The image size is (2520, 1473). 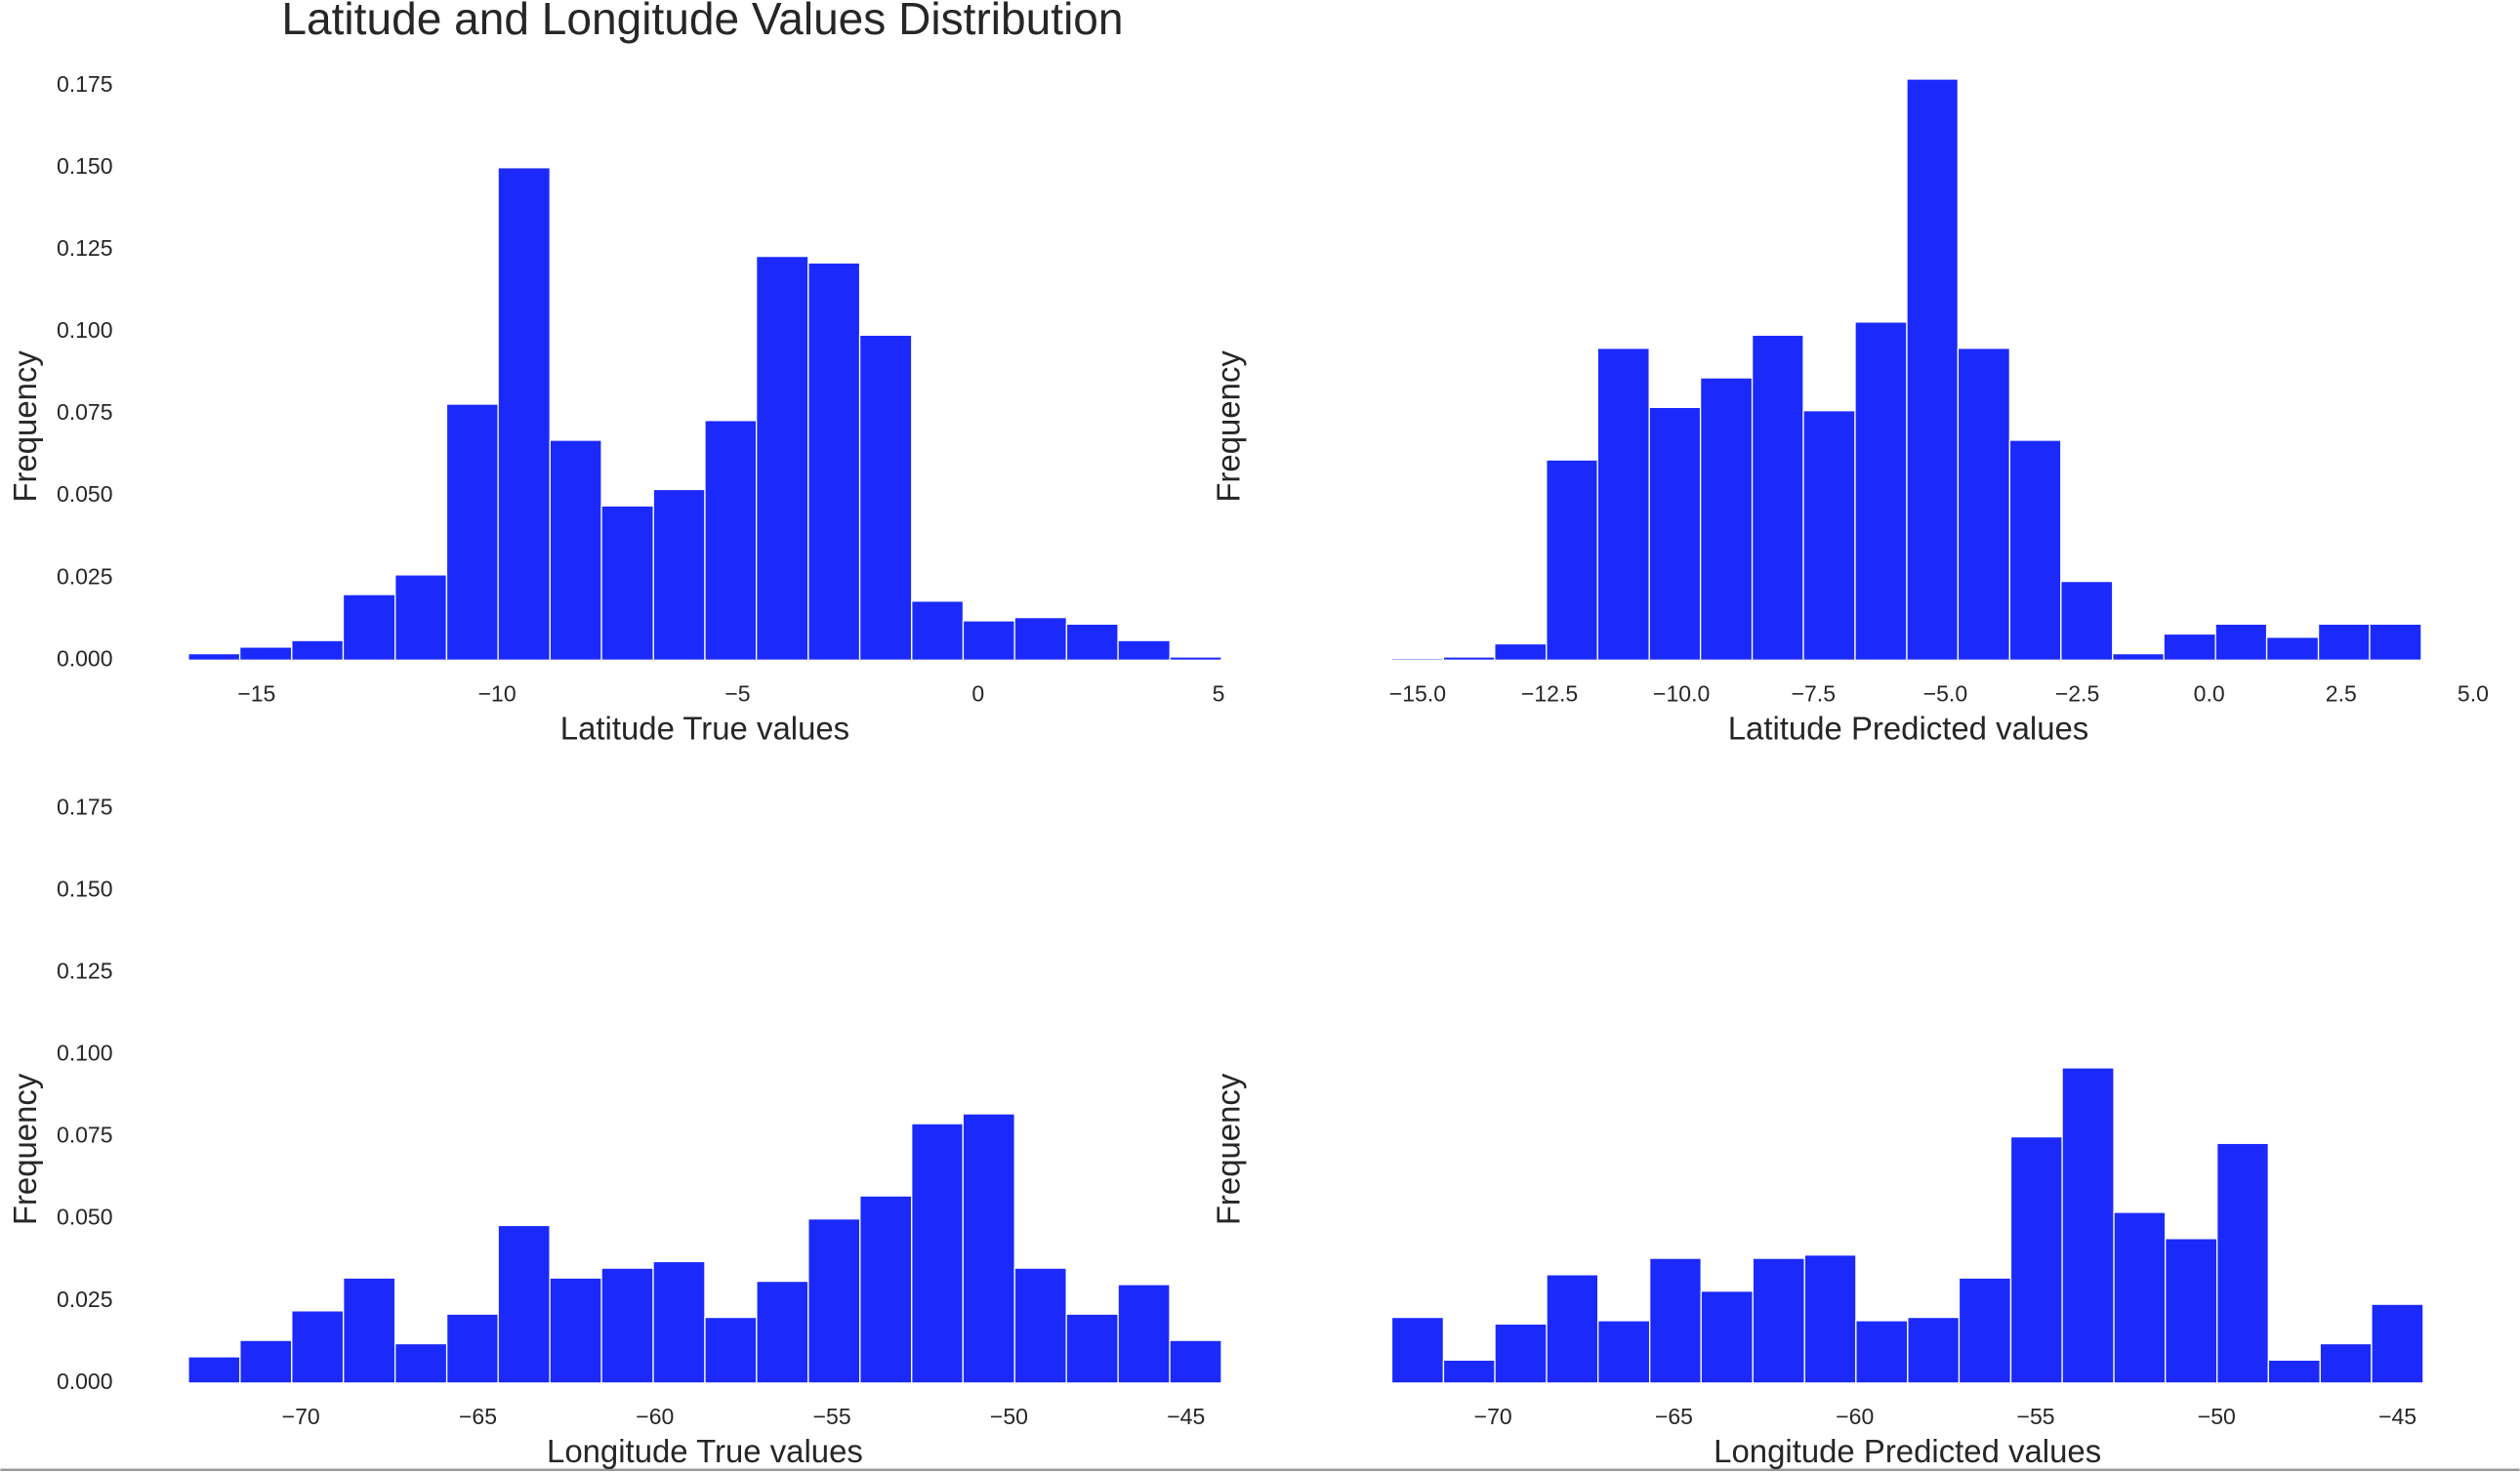 I want to click on x-tick-label: −10, so click(x=497, y=694).